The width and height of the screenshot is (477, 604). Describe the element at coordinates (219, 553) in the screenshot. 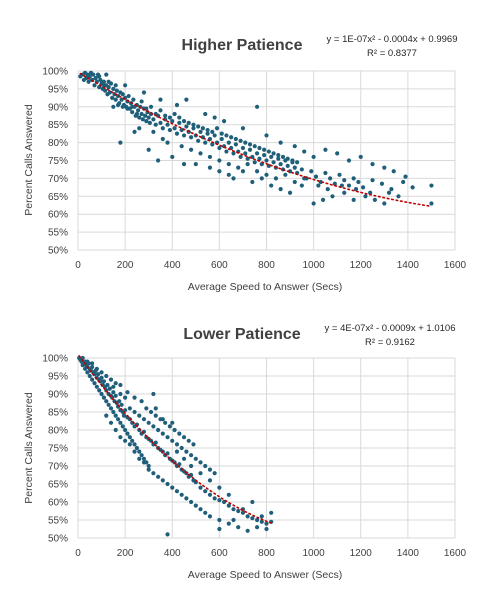

I see `x-tick-label: 600` at that location.